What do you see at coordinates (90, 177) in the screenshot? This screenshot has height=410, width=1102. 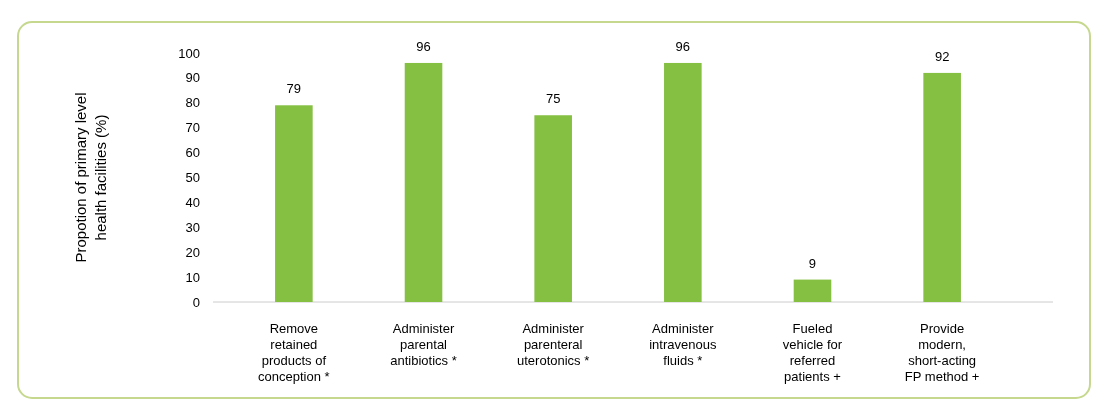 I see `y-axis-title: Propotion of primary level health facilities (%)` at bounding box center [90, 177].